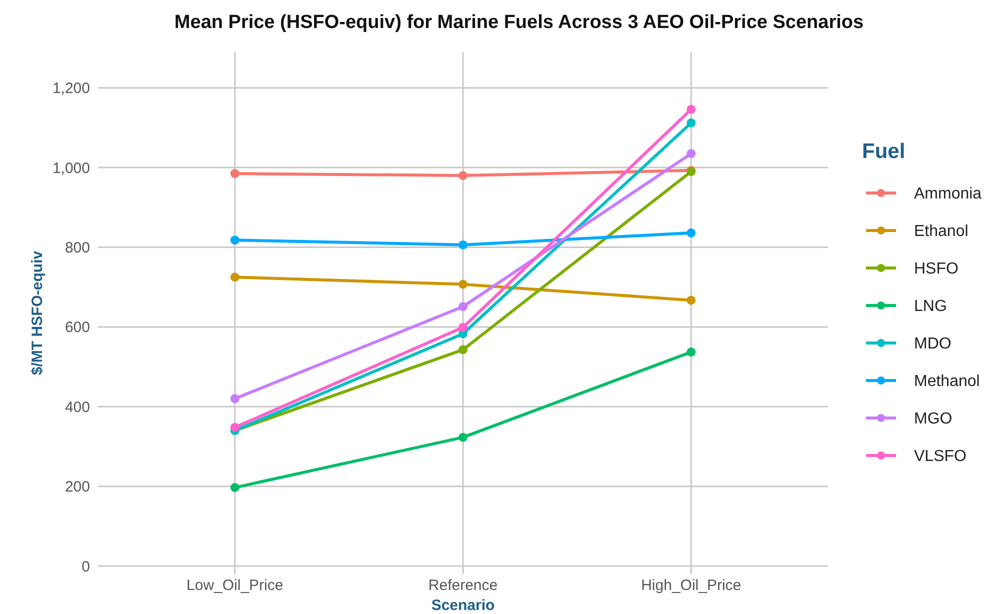 This screenshot has height=614, width=1000. What do you see at coordinates (933, 344) in the screenshot?
I see `legend-label: MDO` at bounding box center [933, 344].